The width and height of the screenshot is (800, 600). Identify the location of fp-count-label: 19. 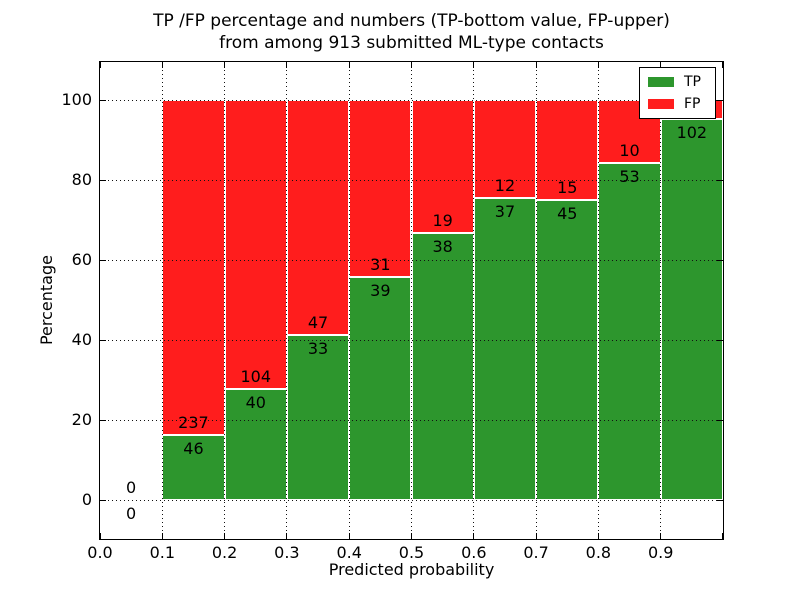
(442, 221).